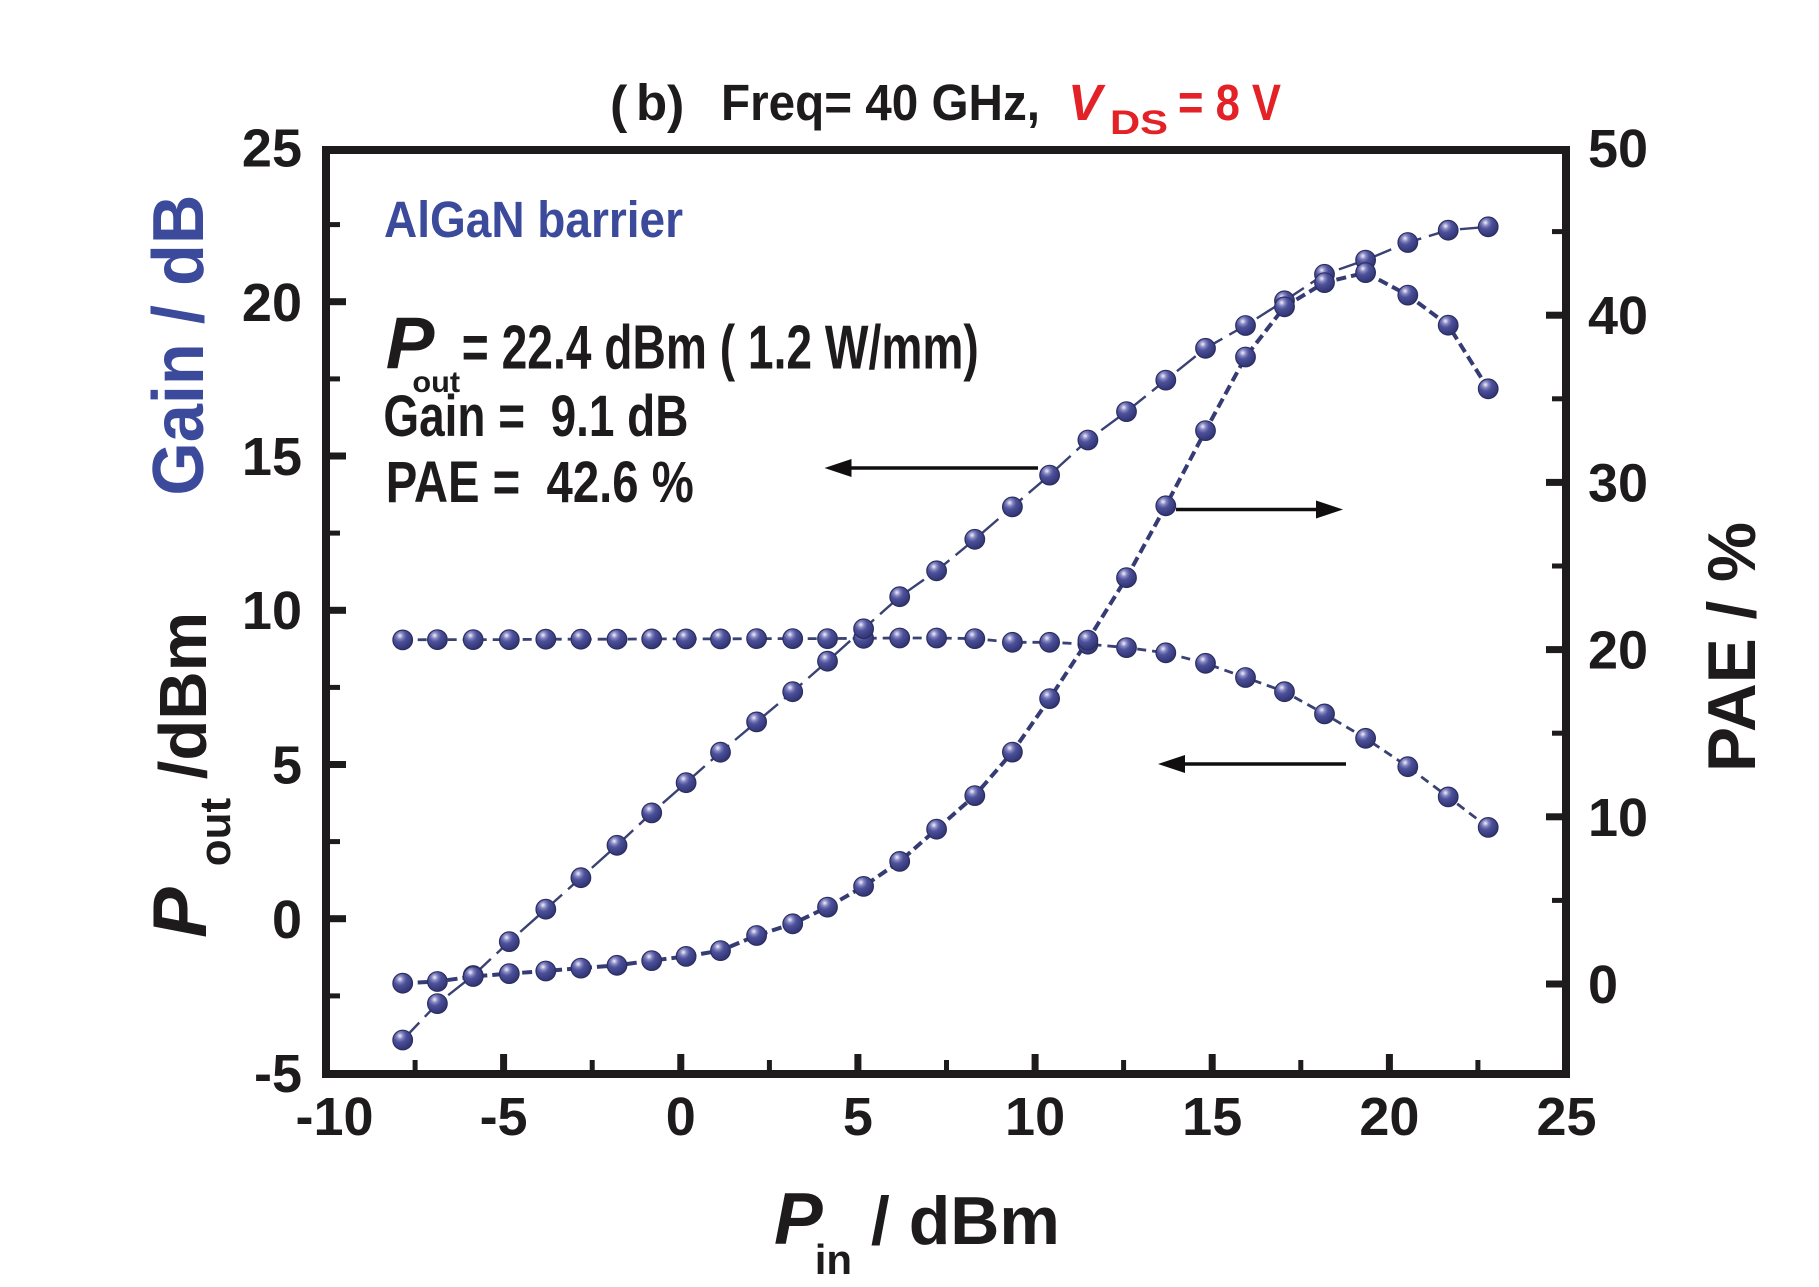  I want to click on svg-text: = 22.4 dBm ( 1.2 W/mm), so click(720, 348).